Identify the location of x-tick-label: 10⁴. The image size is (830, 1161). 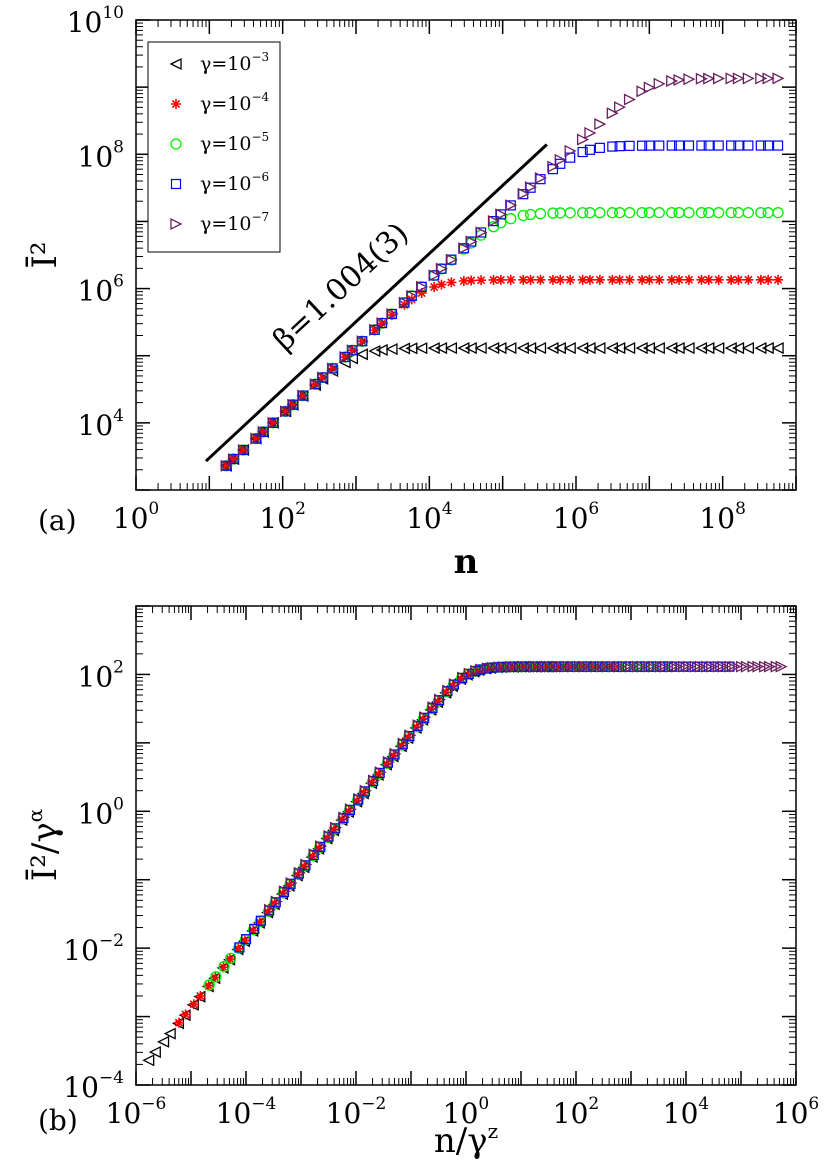
(429, 517).